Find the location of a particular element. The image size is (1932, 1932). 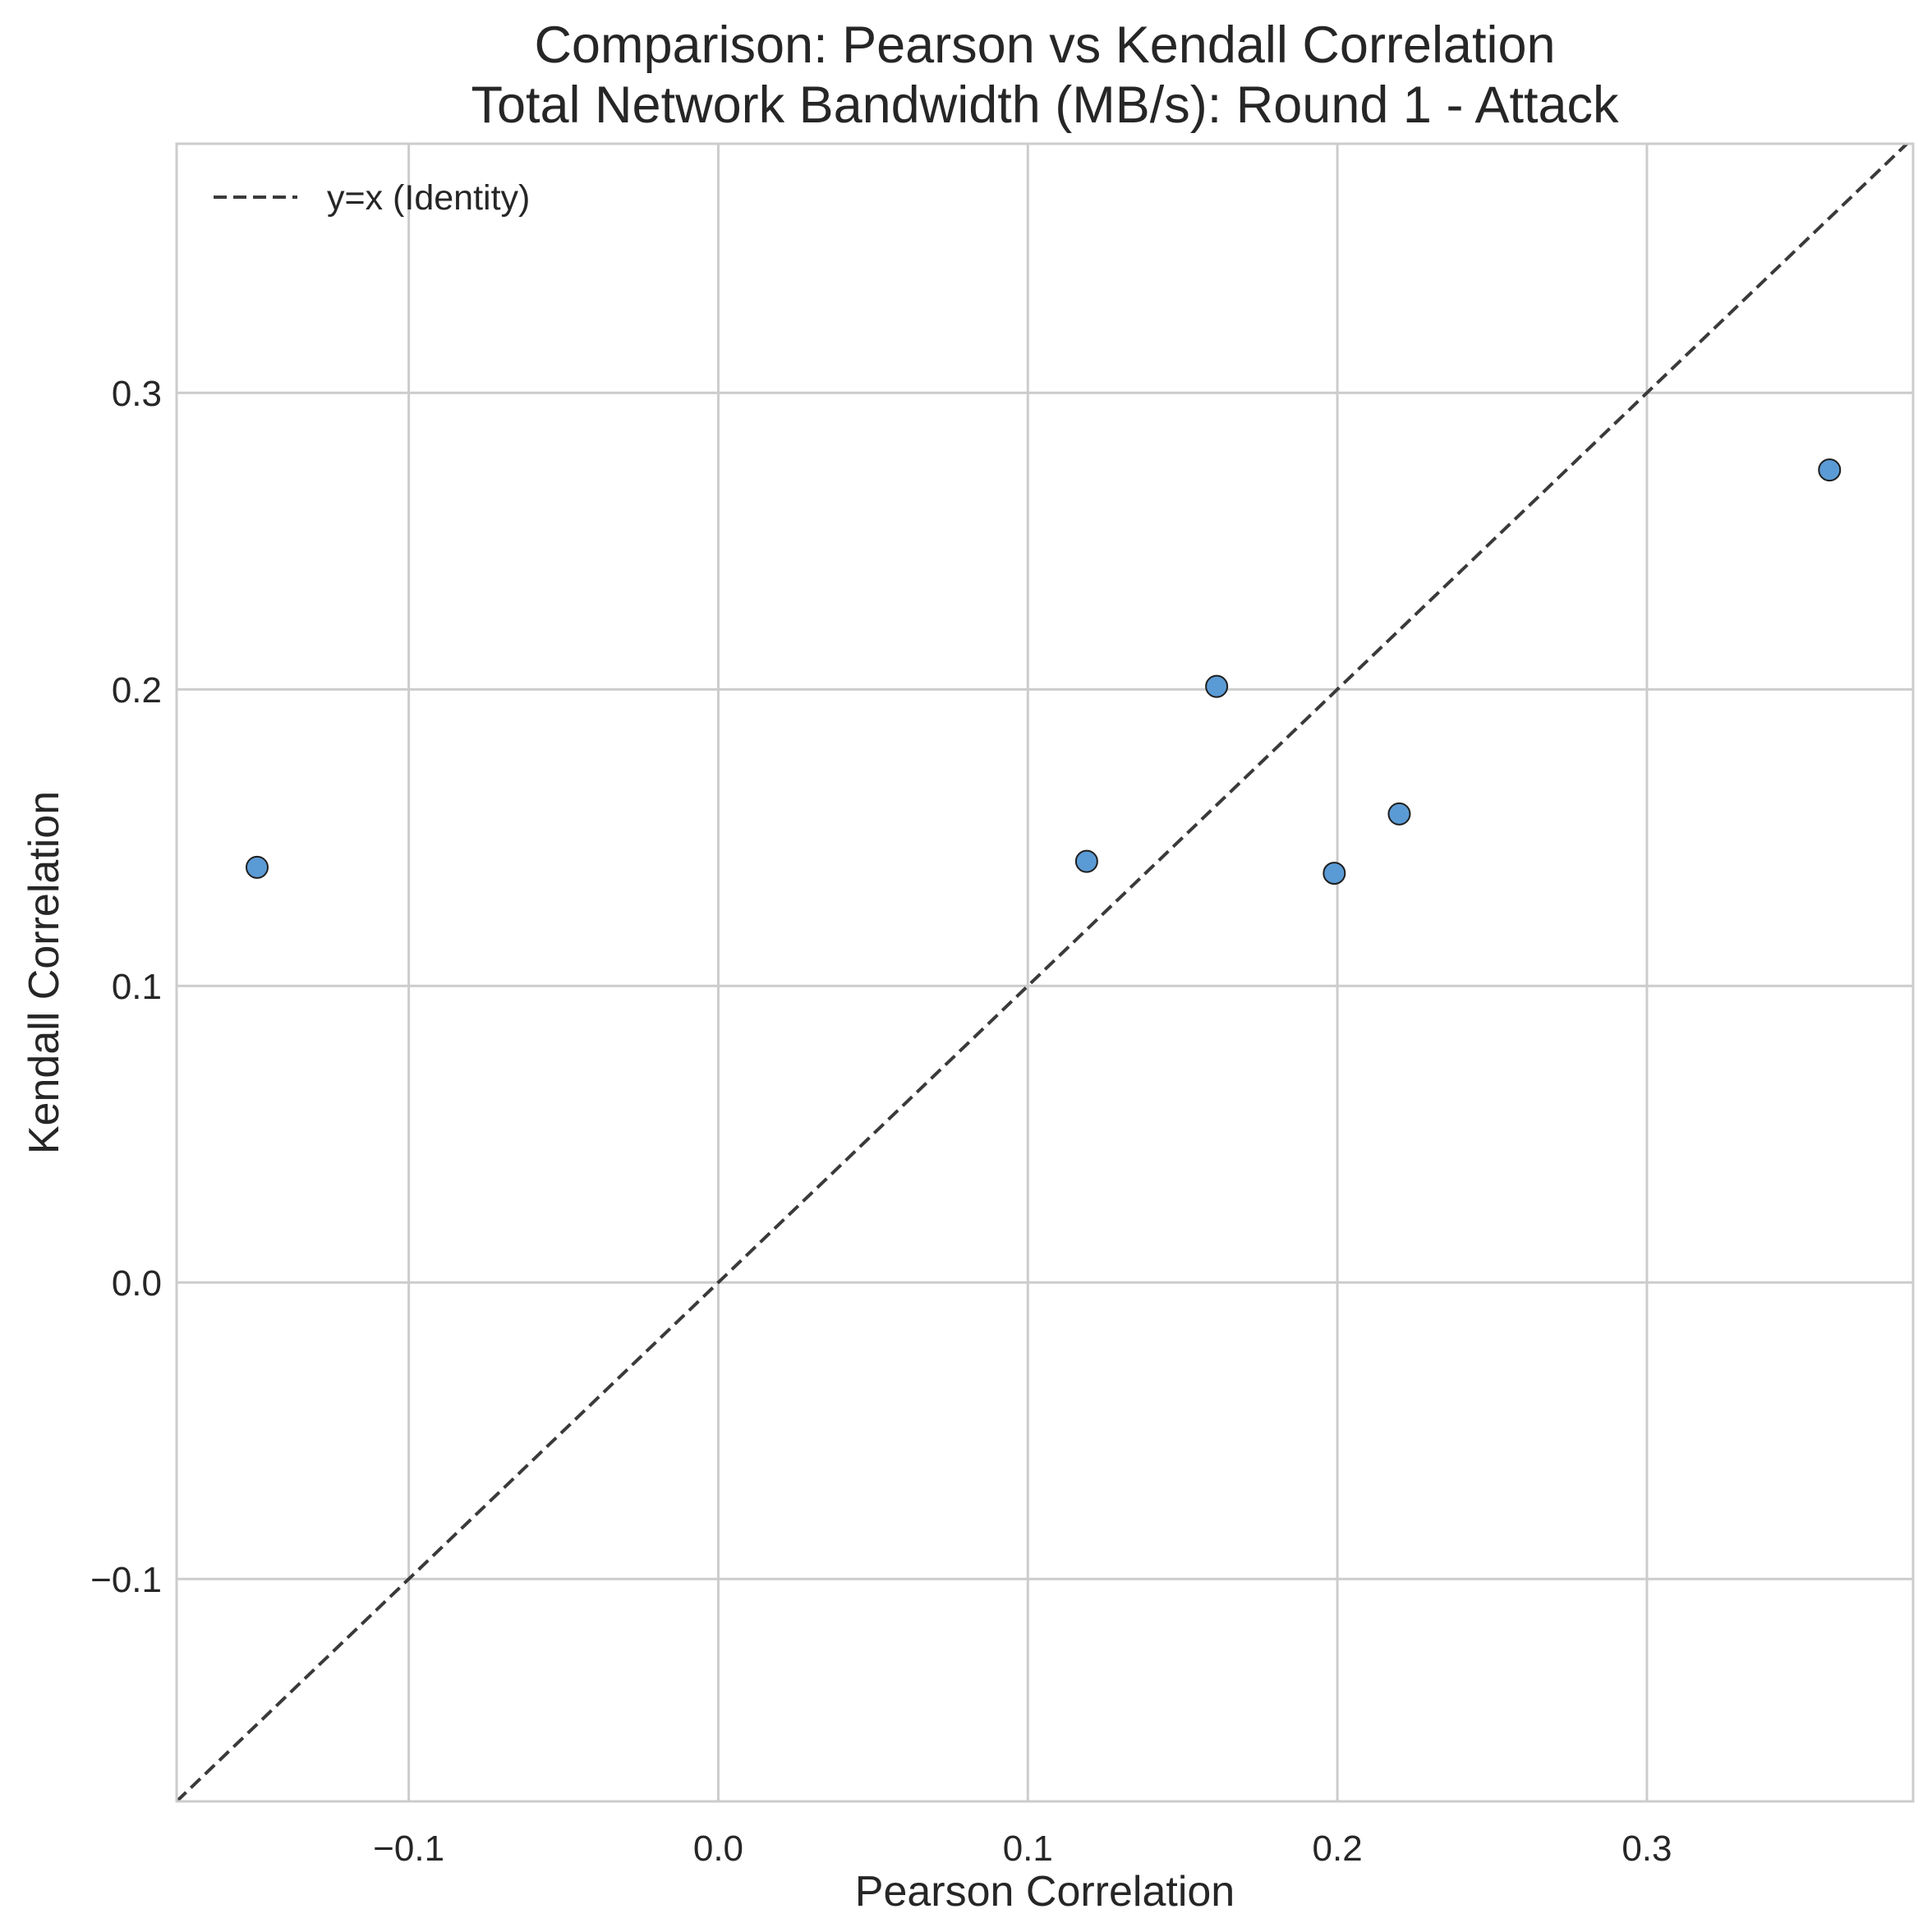

y-axis-label: Kendall Correlation is located at coordinates (44, 973).